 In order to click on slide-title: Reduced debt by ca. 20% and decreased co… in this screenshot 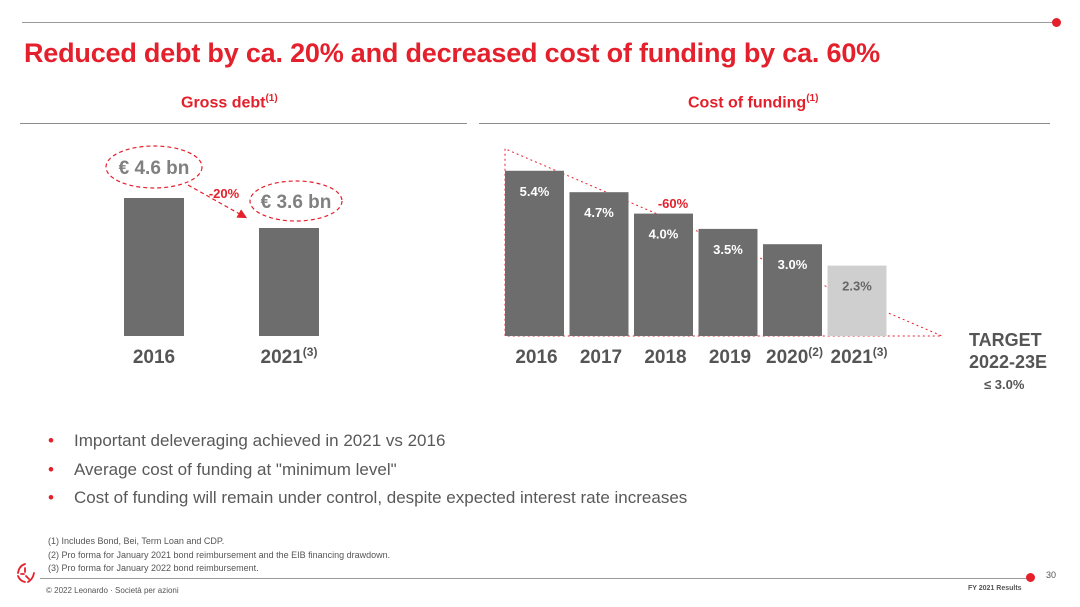, I will do `click(452, 53)`.